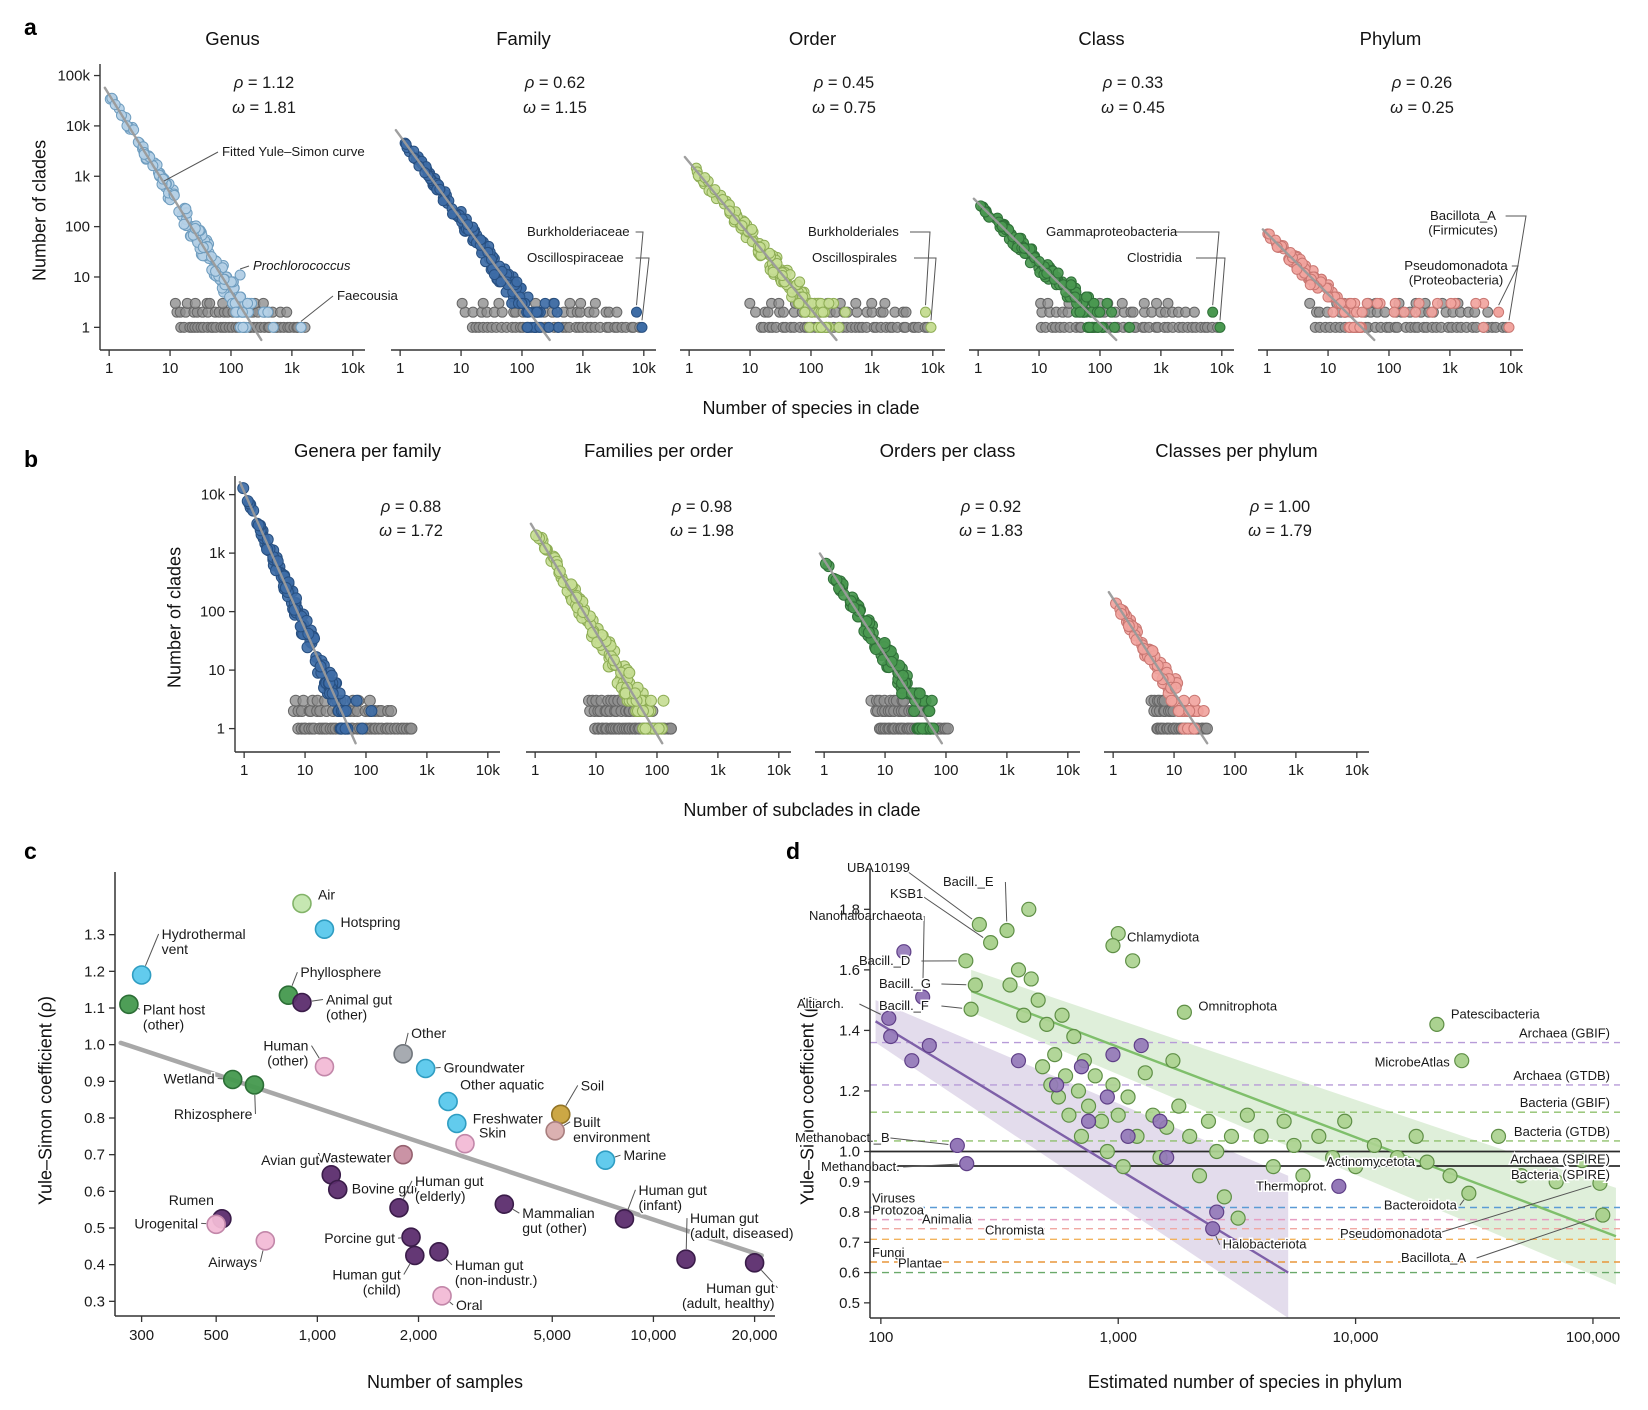 The image size is (1648, 1410). I want to click on svg-text: Bovine gut, so click(385, 1189).